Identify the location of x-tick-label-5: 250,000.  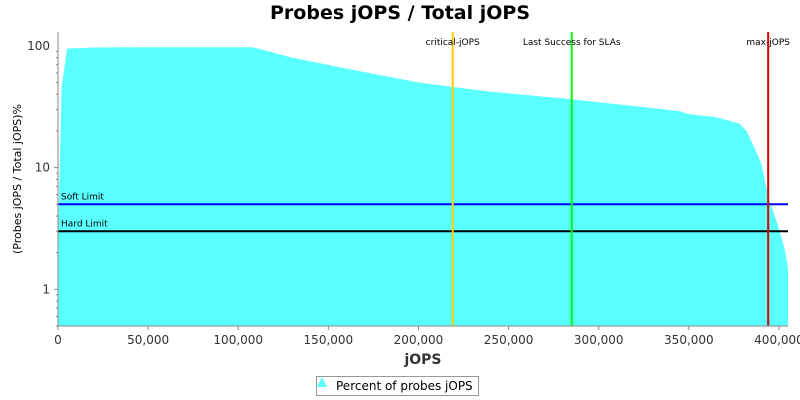
(509, 340).